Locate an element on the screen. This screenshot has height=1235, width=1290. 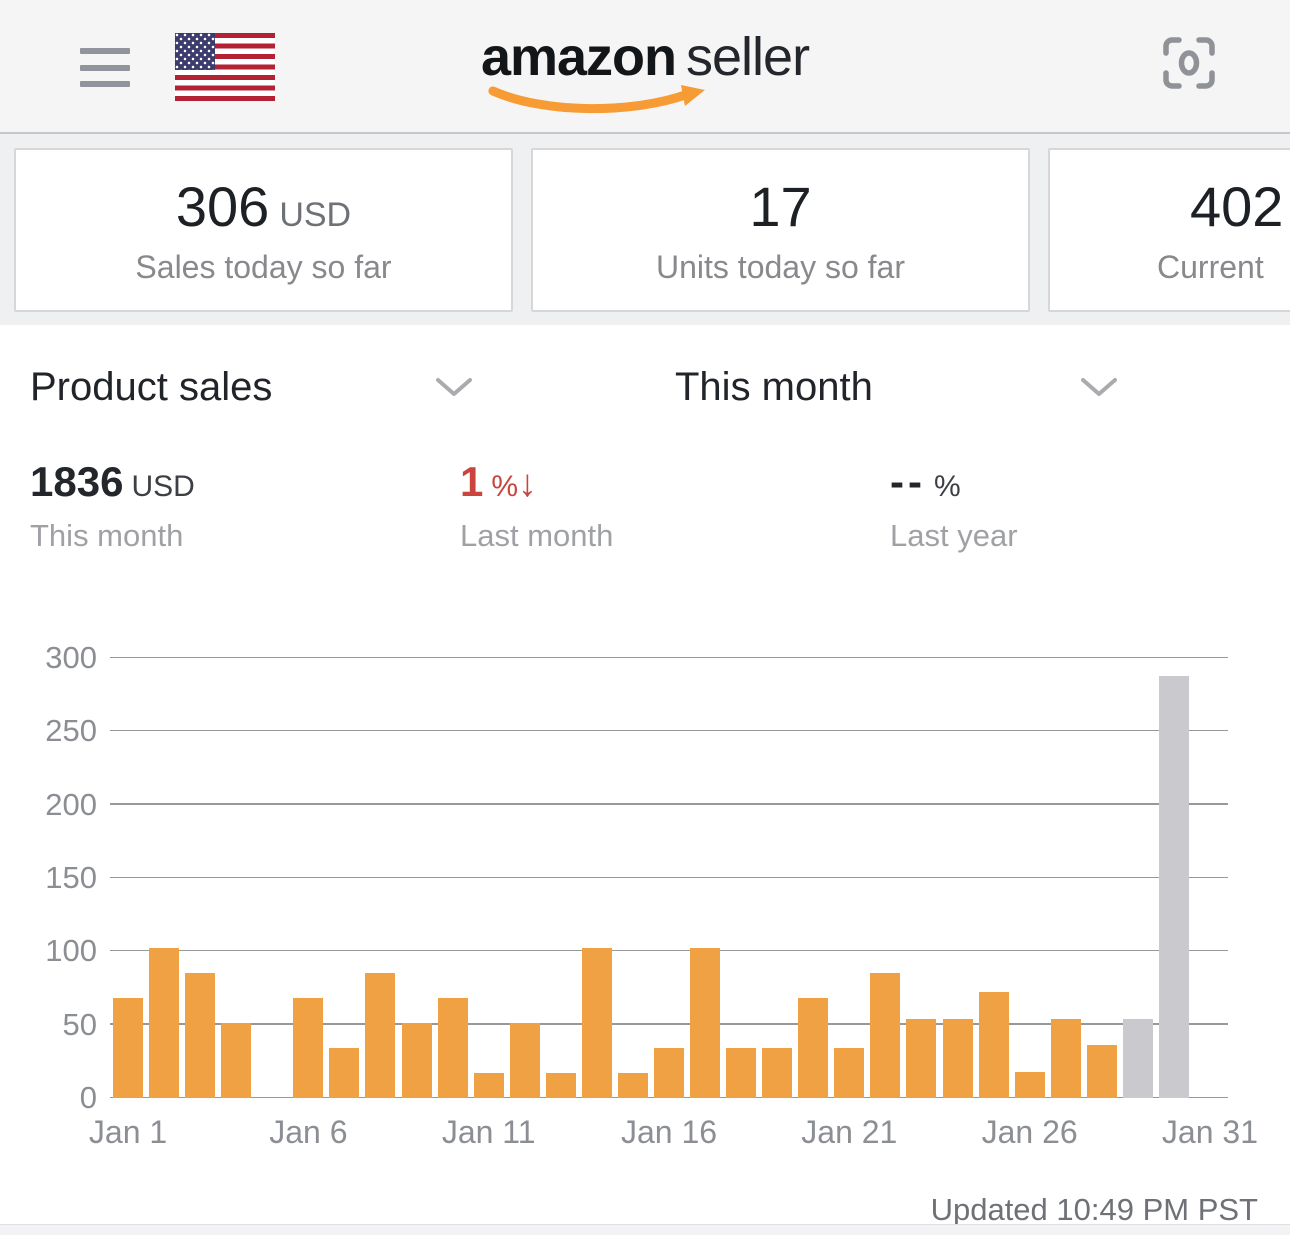
current-balance-label: Current is located at coordinates (1210, 267).